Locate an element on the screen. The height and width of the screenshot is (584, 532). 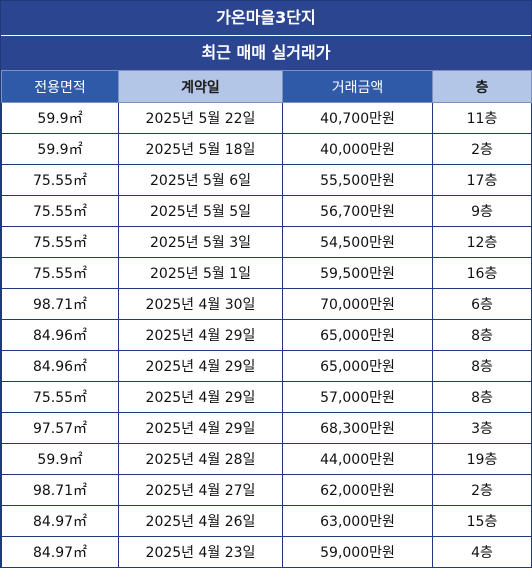
table-row: 97.57㎡ 2025년 4월 29일 68,300만원 3층 is located at coordinates (266, 428).